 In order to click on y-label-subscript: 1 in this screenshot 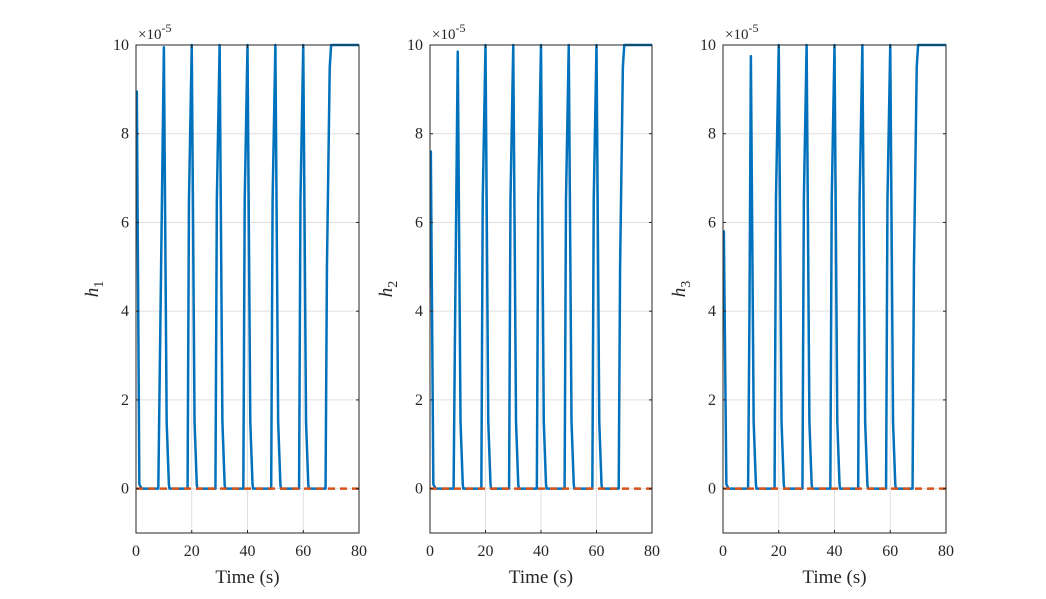, I will do `click(99, 284)`.